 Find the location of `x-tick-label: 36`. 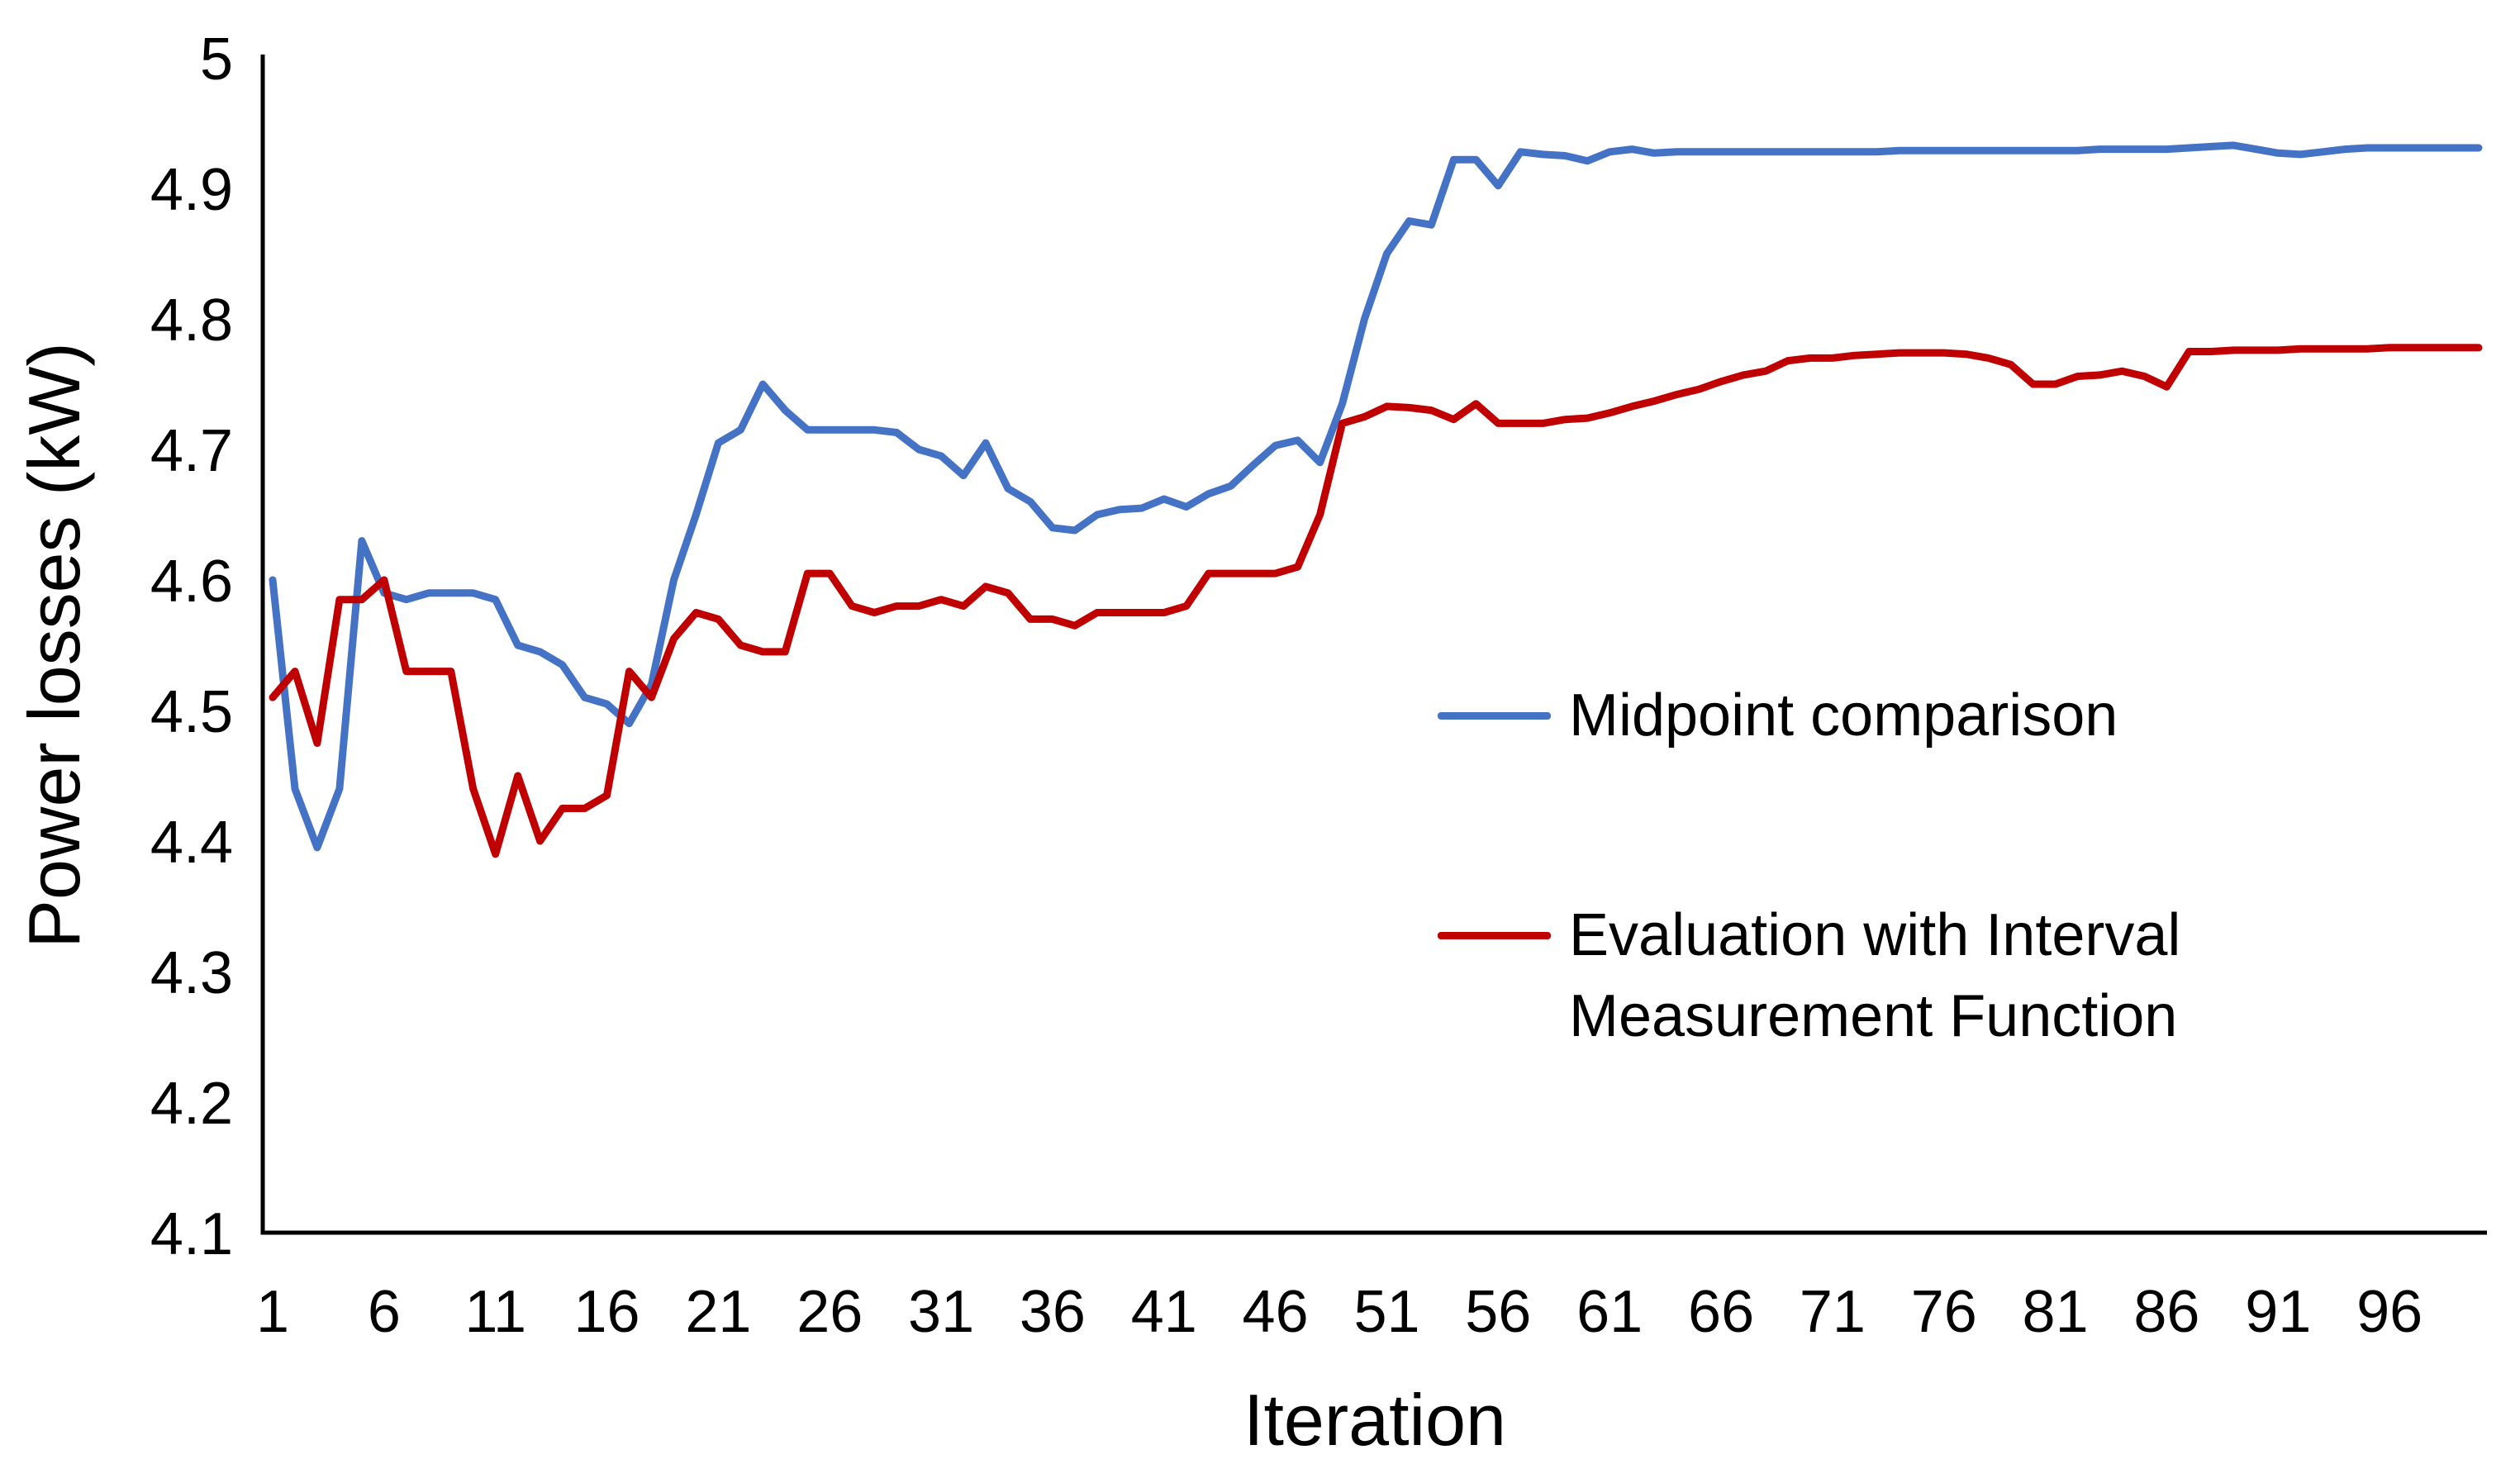

x-tick-label: 36 is located at coordinates (1053, 1312).